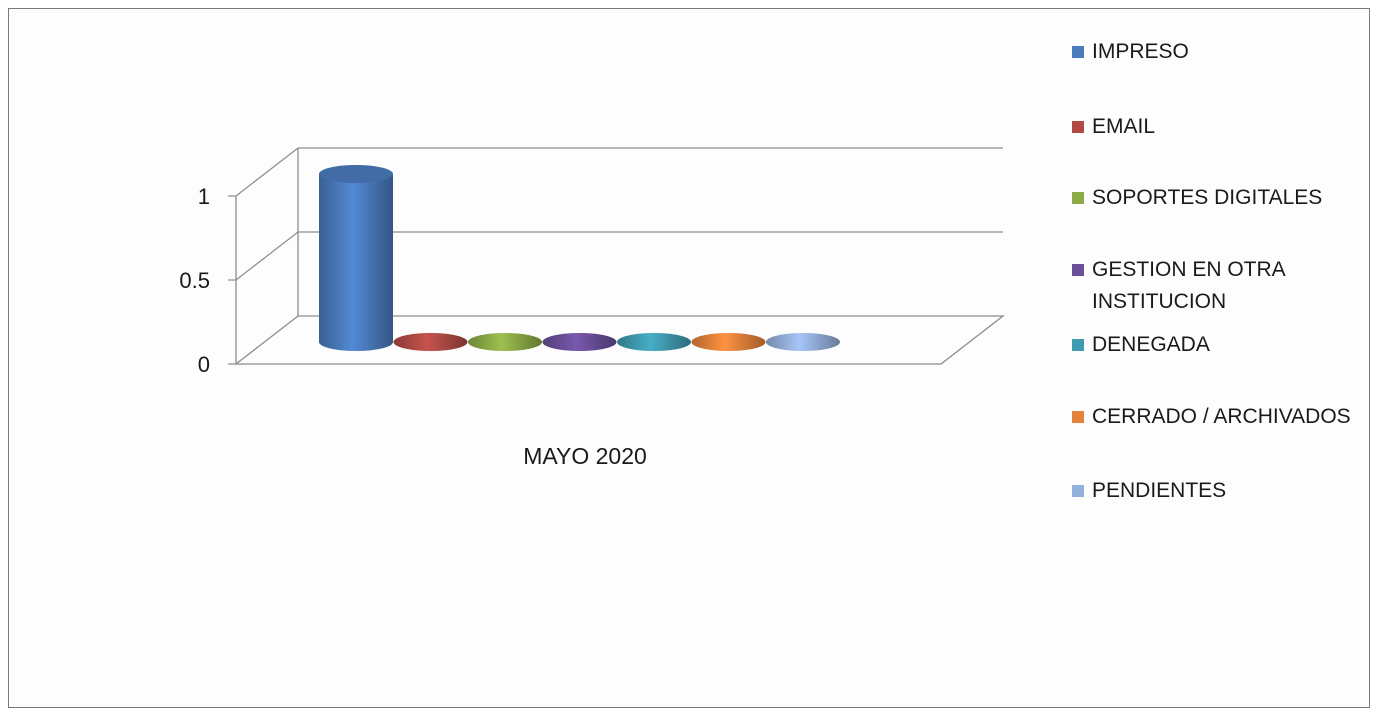  I want to click on bar-email, so click(430, 342).